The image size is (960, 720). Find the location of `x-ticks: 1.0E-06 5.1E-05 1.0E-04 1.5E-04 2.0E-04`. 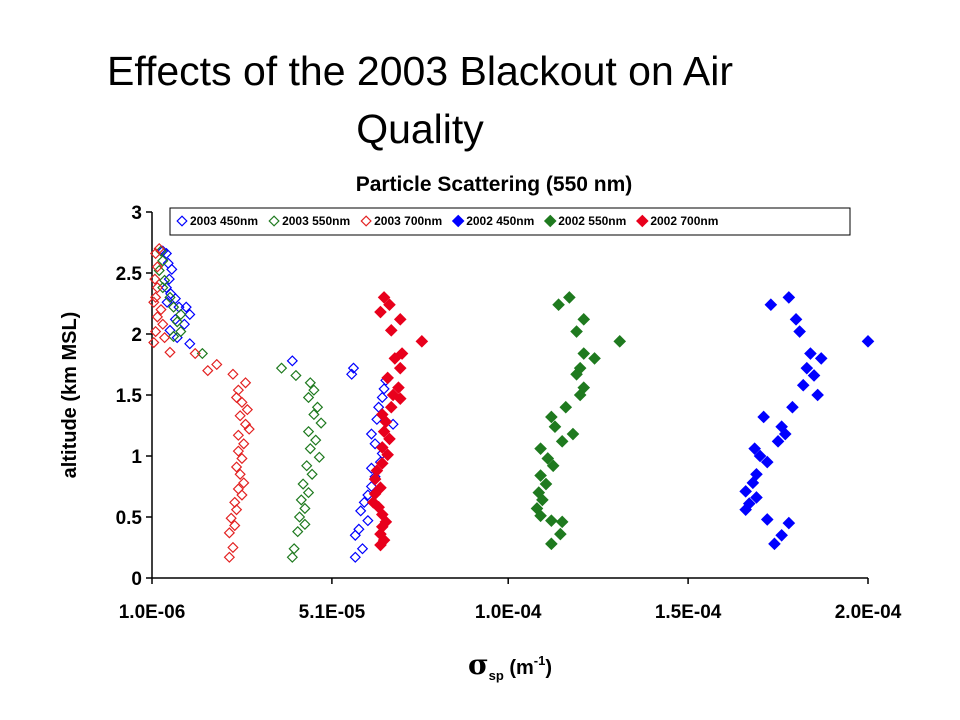

x-ticks: 1.0E-06 5.1E-05 1.0E-04 1.5E-04 2.0E-04 is located at coordinates (510, 600).